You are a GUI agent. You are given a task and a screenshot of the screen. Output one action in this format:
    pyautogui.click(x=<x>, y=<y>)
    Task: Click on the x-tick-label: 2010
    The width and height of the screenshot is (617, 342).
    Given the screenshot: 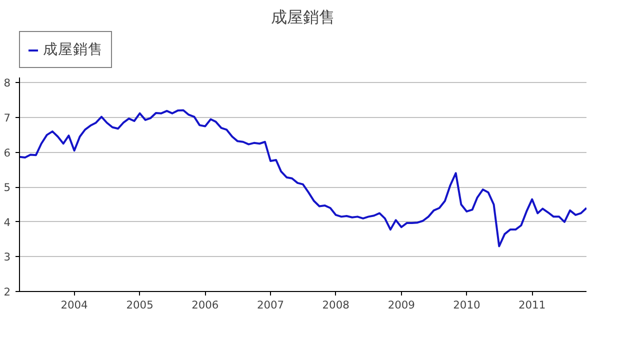 What is the action you would take?
    pyautogui.click(x=467, y=305)
    